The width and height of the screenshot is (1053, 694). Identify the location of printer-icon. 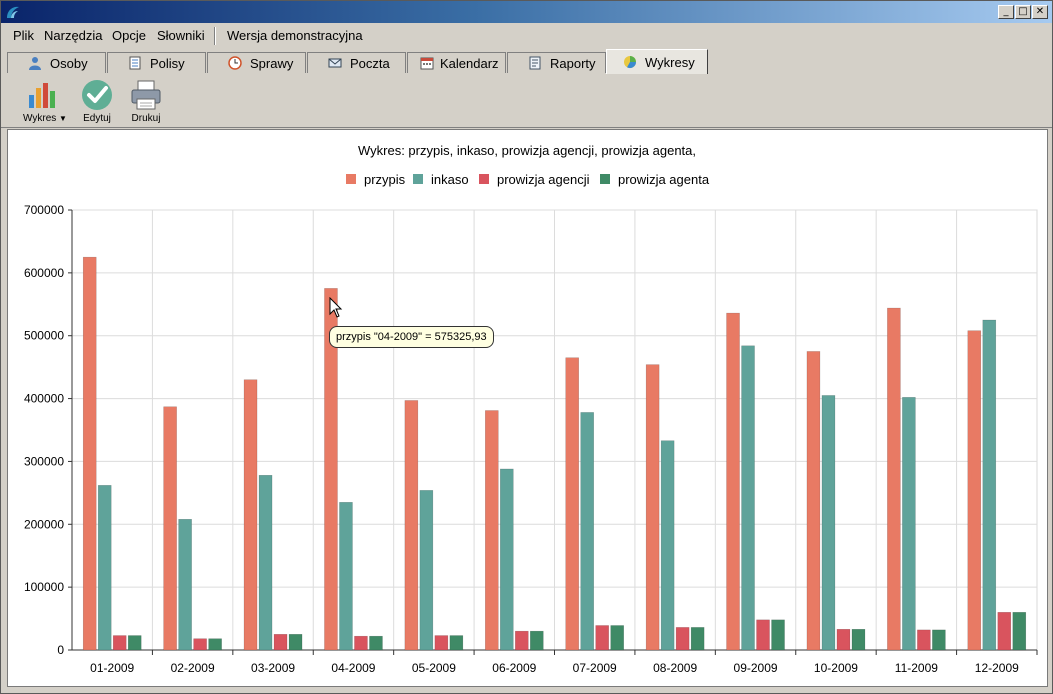
(146, 95).